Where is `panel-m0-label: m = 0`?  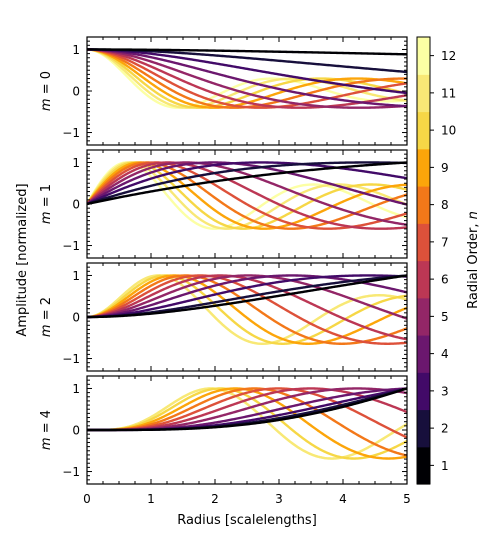
panel-m0-label: m = 0 is located at coordinates (46, 91).